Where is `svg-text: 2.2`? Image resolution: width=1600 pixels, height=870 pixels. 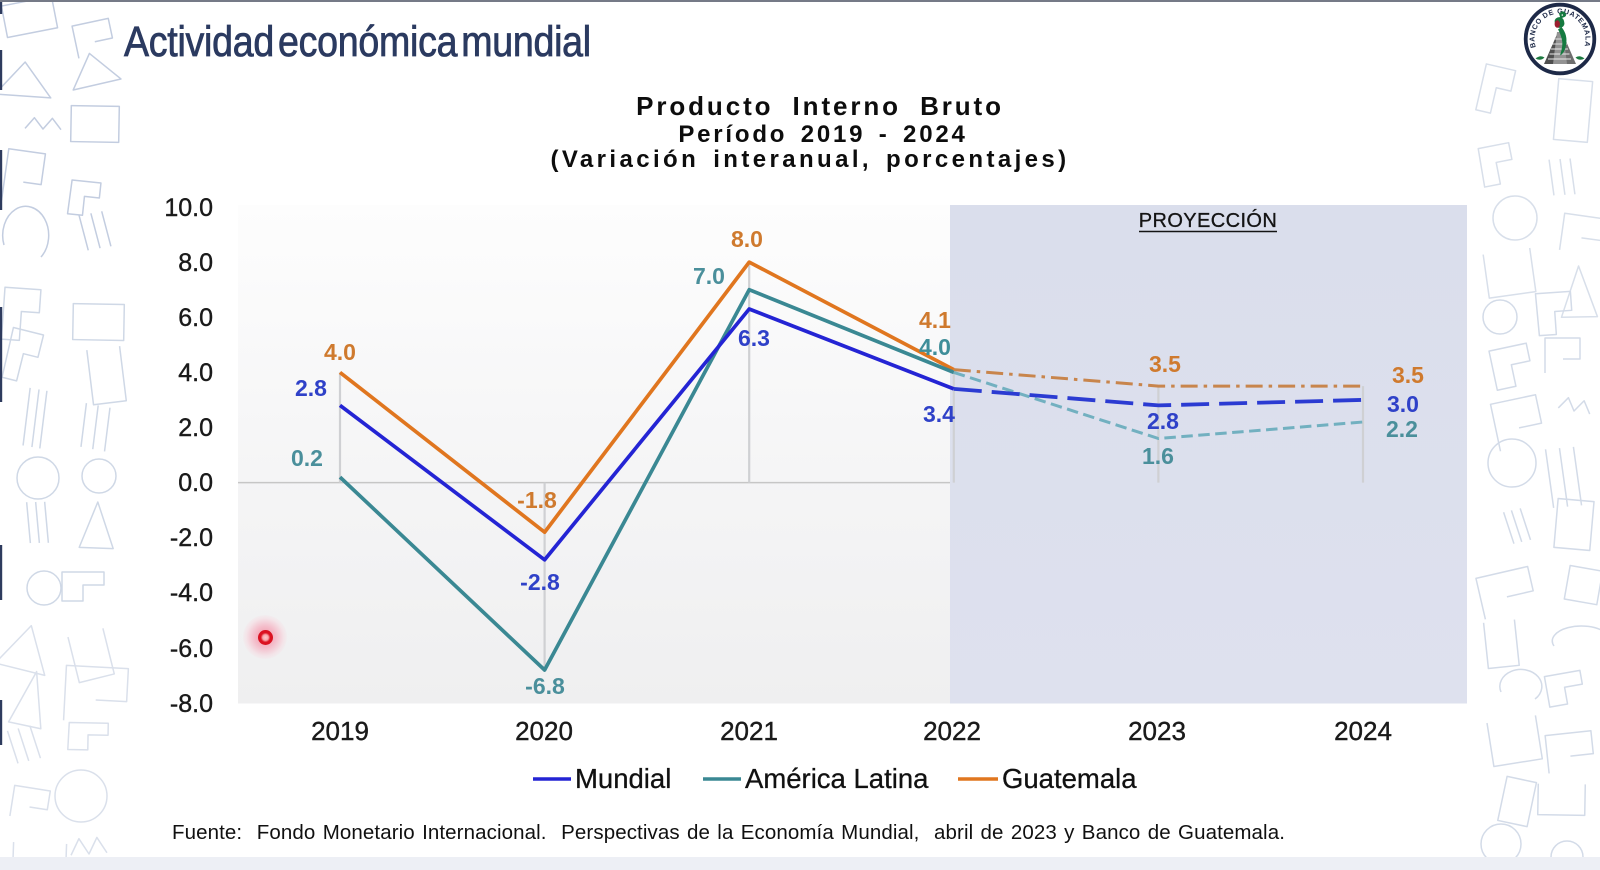 svg-text: 2.2 is located at coordinates (1402, 429).